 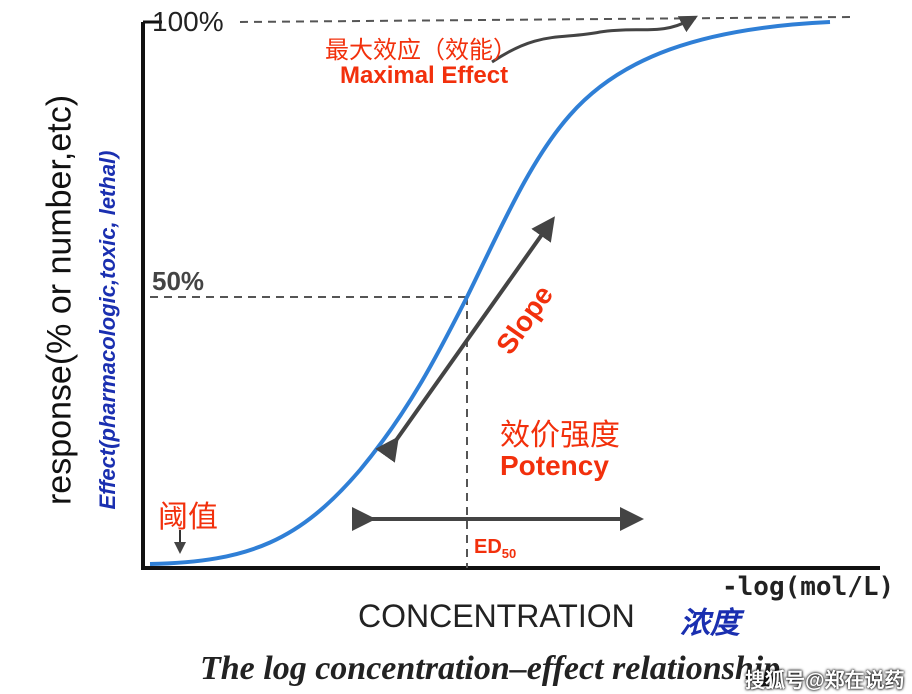 I want to click on ed50-subscript: 50, so click(x=509, y=553).